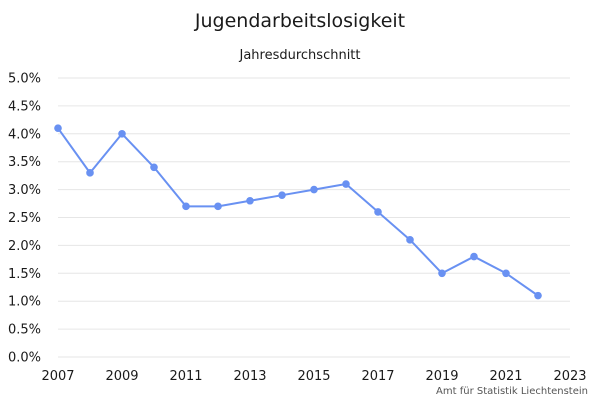 The height and width of the screenshot is (400, 600). Describe the element at coordinates (24, 330) in the screenshot. I see `y-tick-label: 0.5%` at that location.